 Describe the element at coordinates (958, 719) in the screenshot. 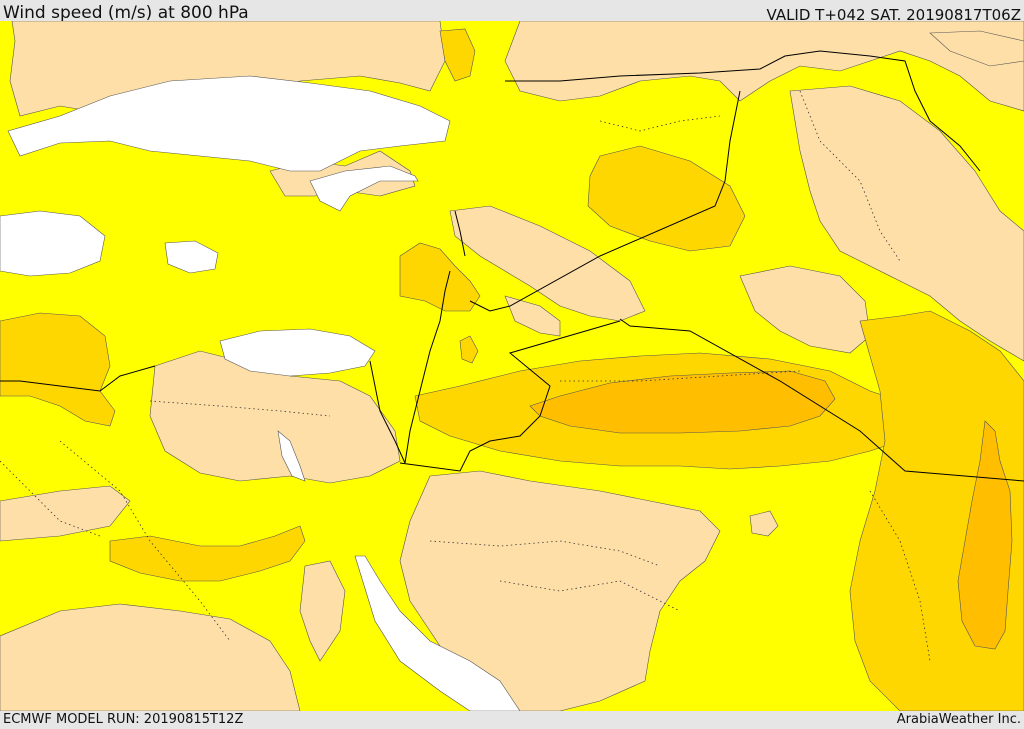

I see `credit: ArabiaWeather Inc.` at that location.